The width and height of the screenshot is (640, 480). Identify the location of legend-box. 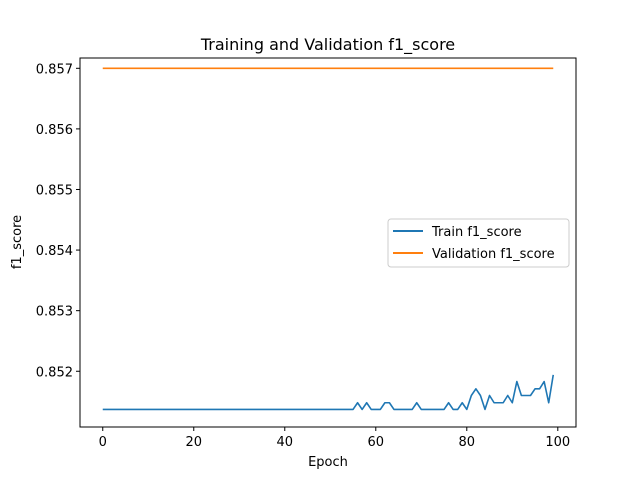
(478, 243).